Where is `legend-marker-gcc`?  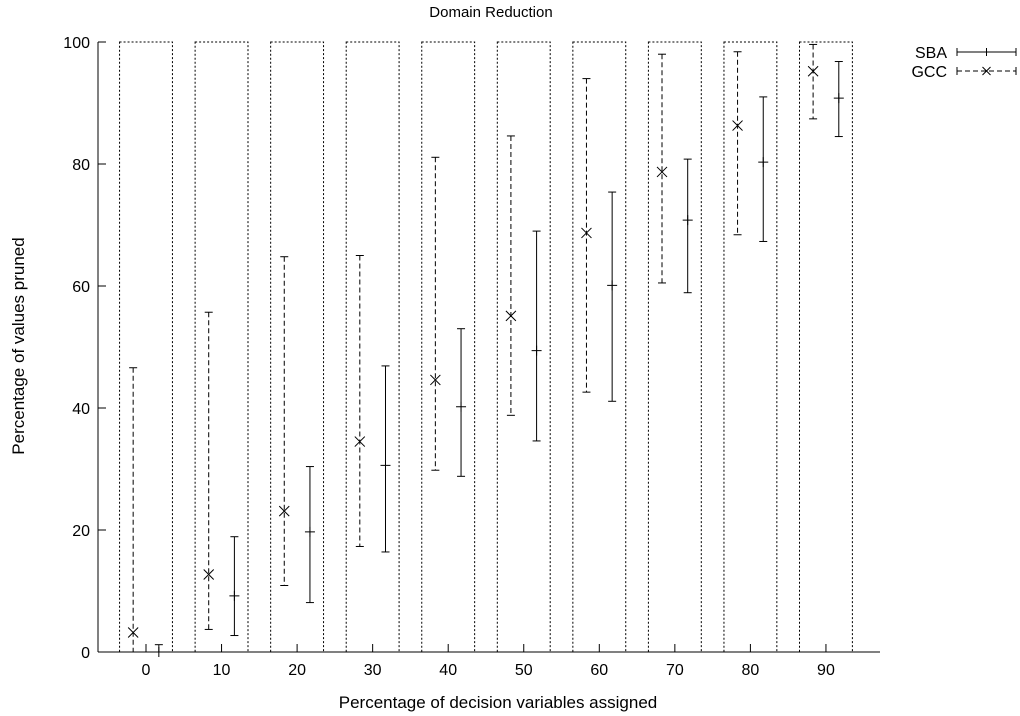 legend-marker-gcc is located at coordinates (986, 71).